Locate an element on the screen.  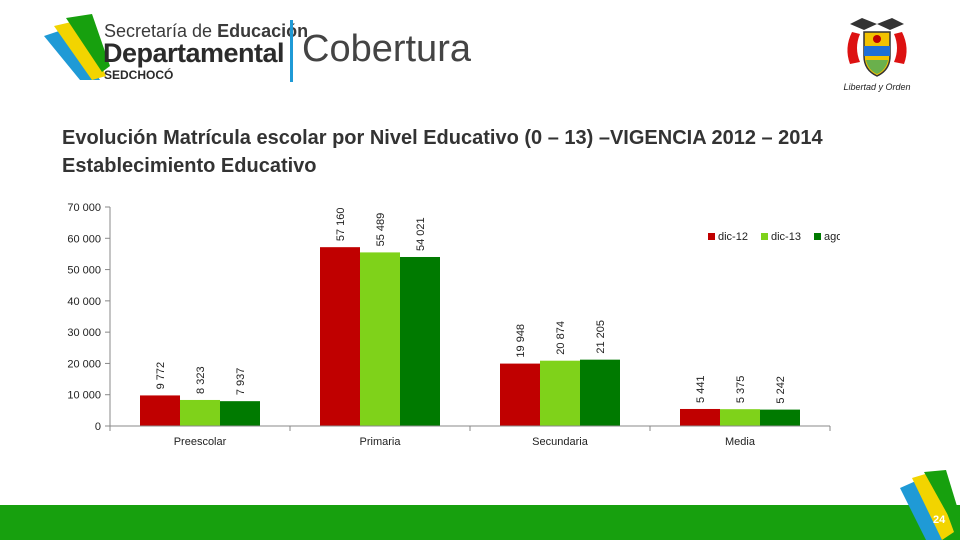
legend: dic-12 dic-13 ago-14 is located at coordinates (774, 237).